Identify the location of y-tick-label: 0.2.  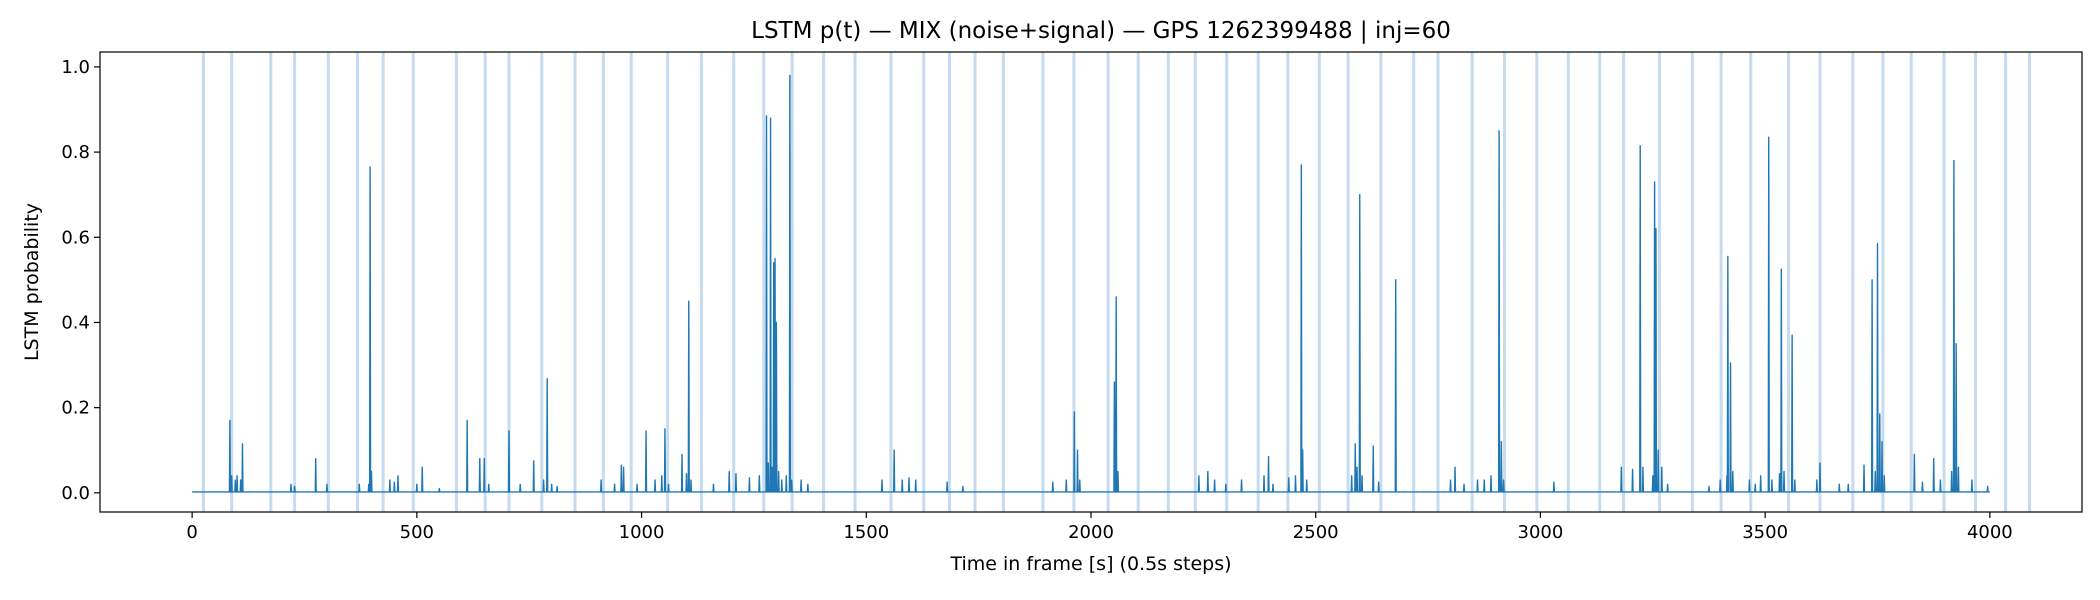
(75, 408).